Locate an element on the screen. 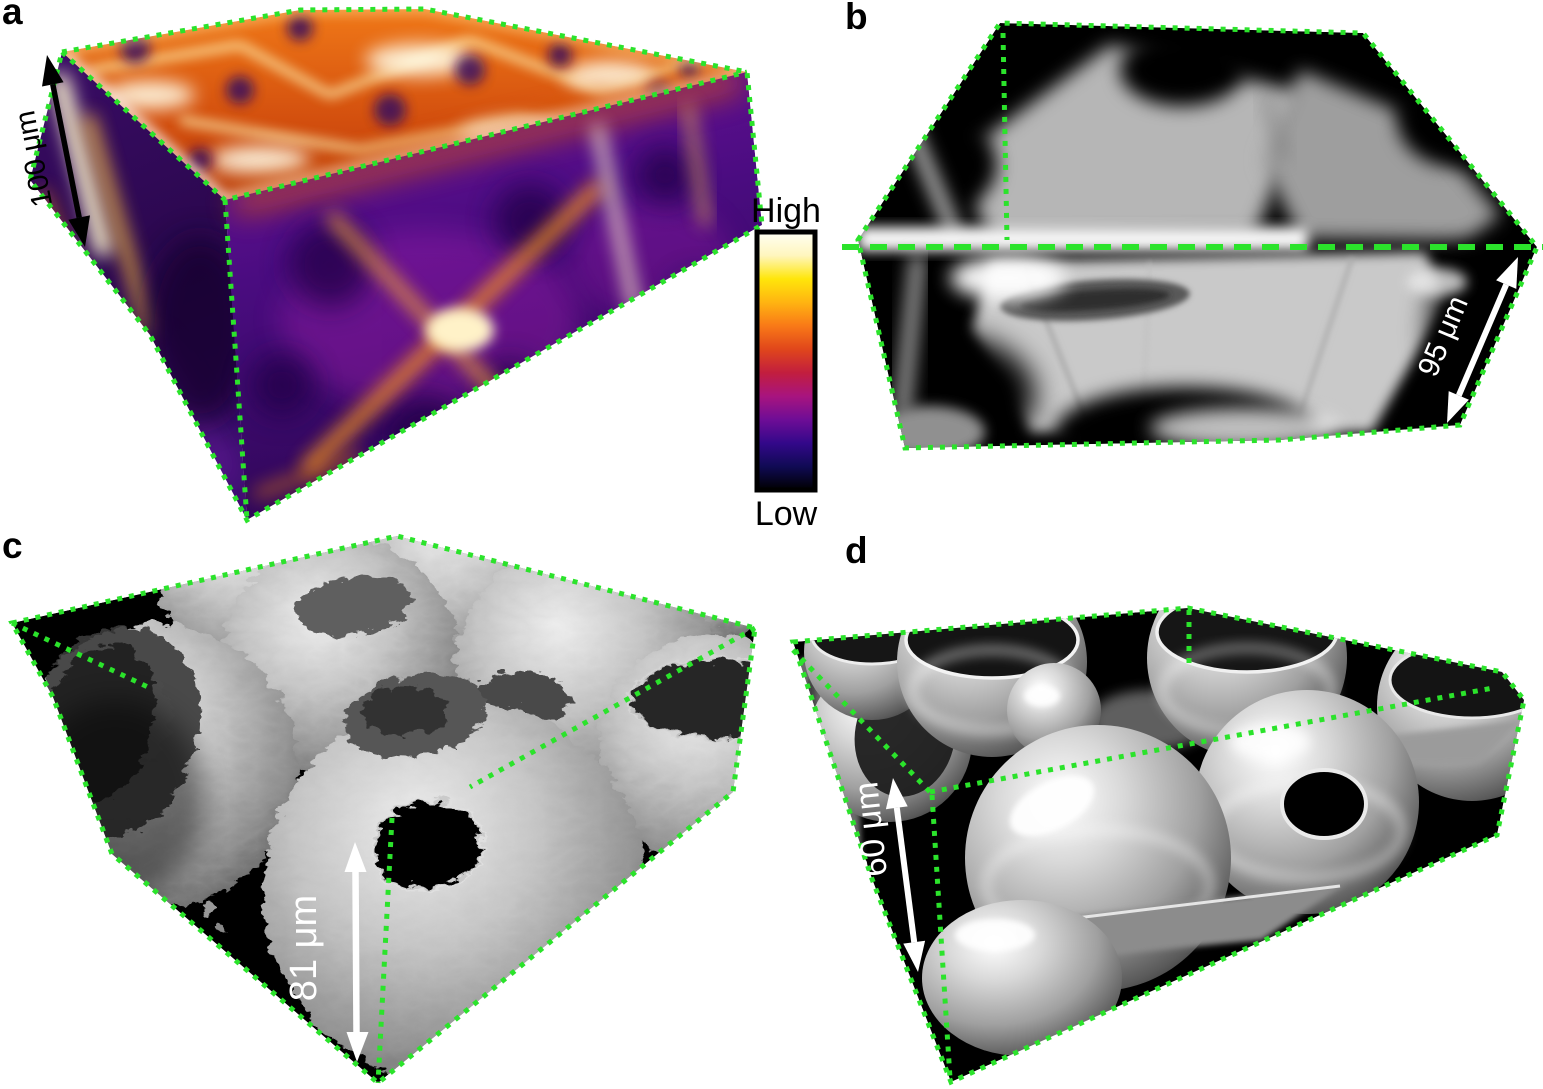 The width and height of the screenshot is (1543, 1089). scale-arrow-a is located at coordinates (66, 151).